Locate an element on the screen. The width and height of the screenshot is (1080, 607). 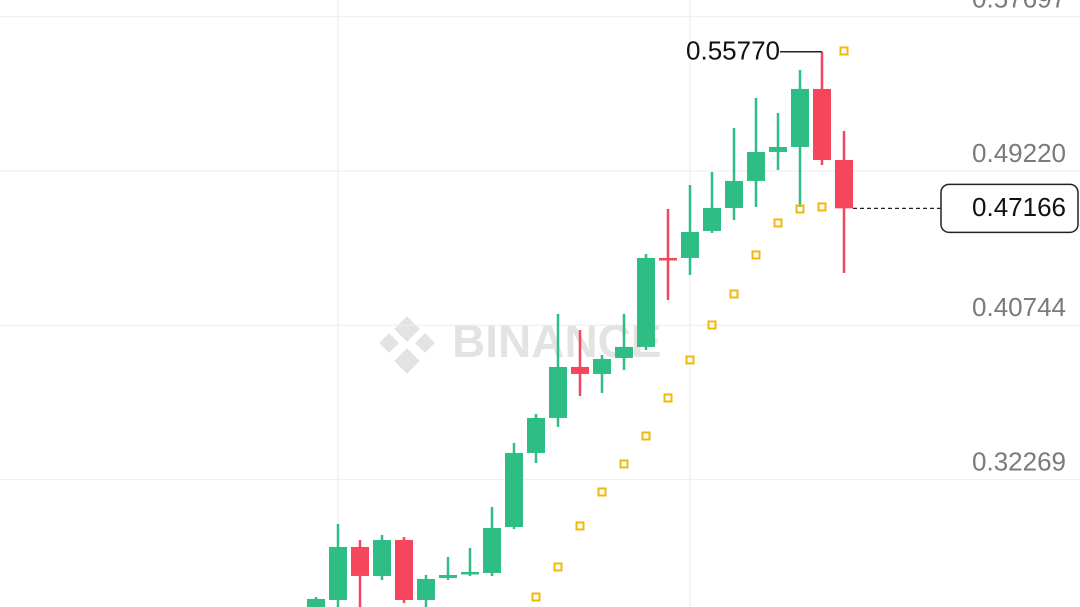
y-tick-label: 0.40744 is located at coordinates (1019, 307).